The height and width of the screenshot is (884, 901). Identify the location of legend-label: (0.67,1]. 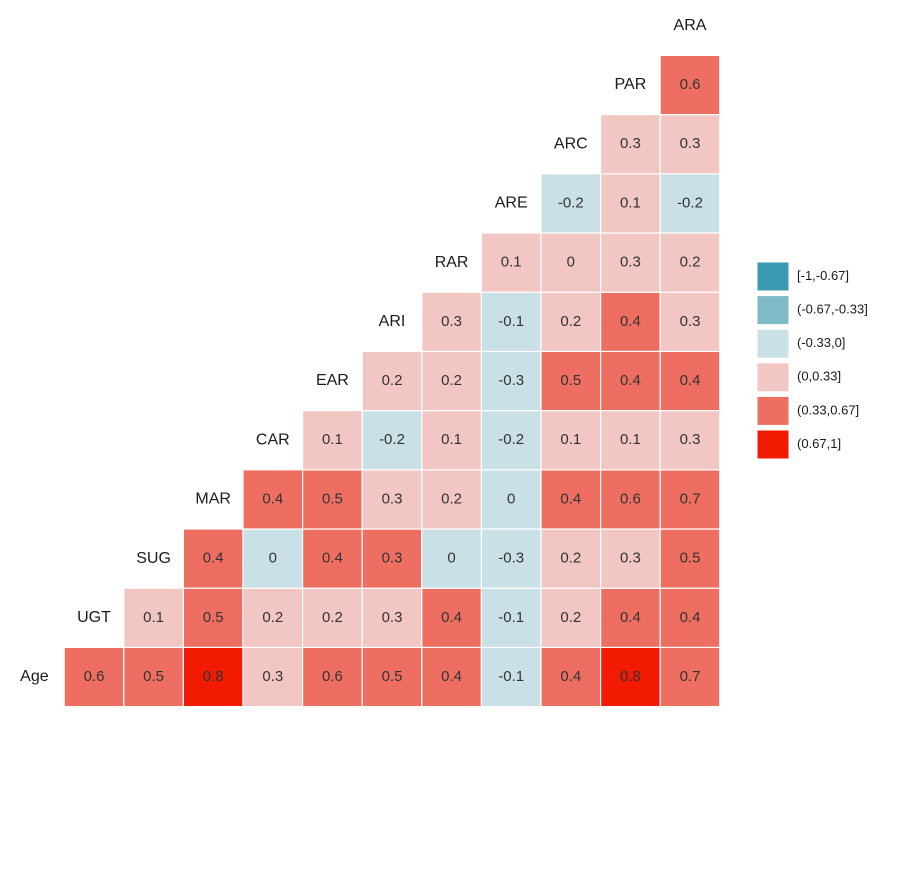
(819, 443).